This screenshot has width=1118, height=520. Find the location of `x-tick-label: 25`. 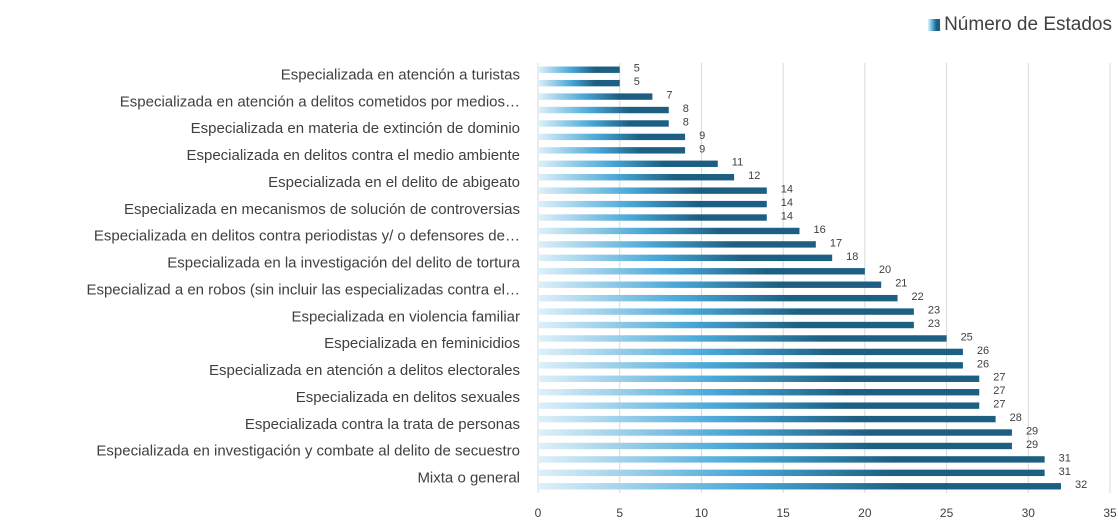

x-tick-label: 25 is located at coordinates (947, 513).